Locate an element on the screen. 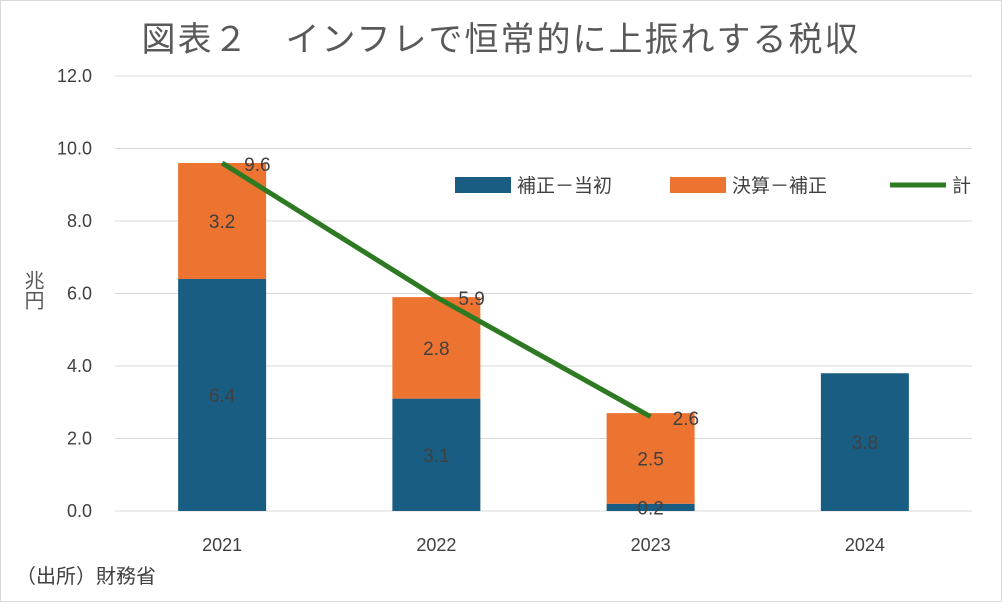 The width and height of the screenshot is (1002, 602). source-note: （出所）財務省 is located at coordinates (86, 576).